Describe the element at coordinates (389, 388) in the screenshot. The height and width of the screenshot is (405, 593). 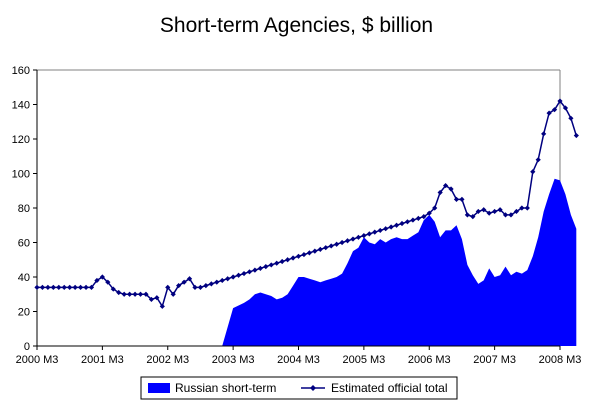
I see `legend-label-line: Estimated official total` at that location.